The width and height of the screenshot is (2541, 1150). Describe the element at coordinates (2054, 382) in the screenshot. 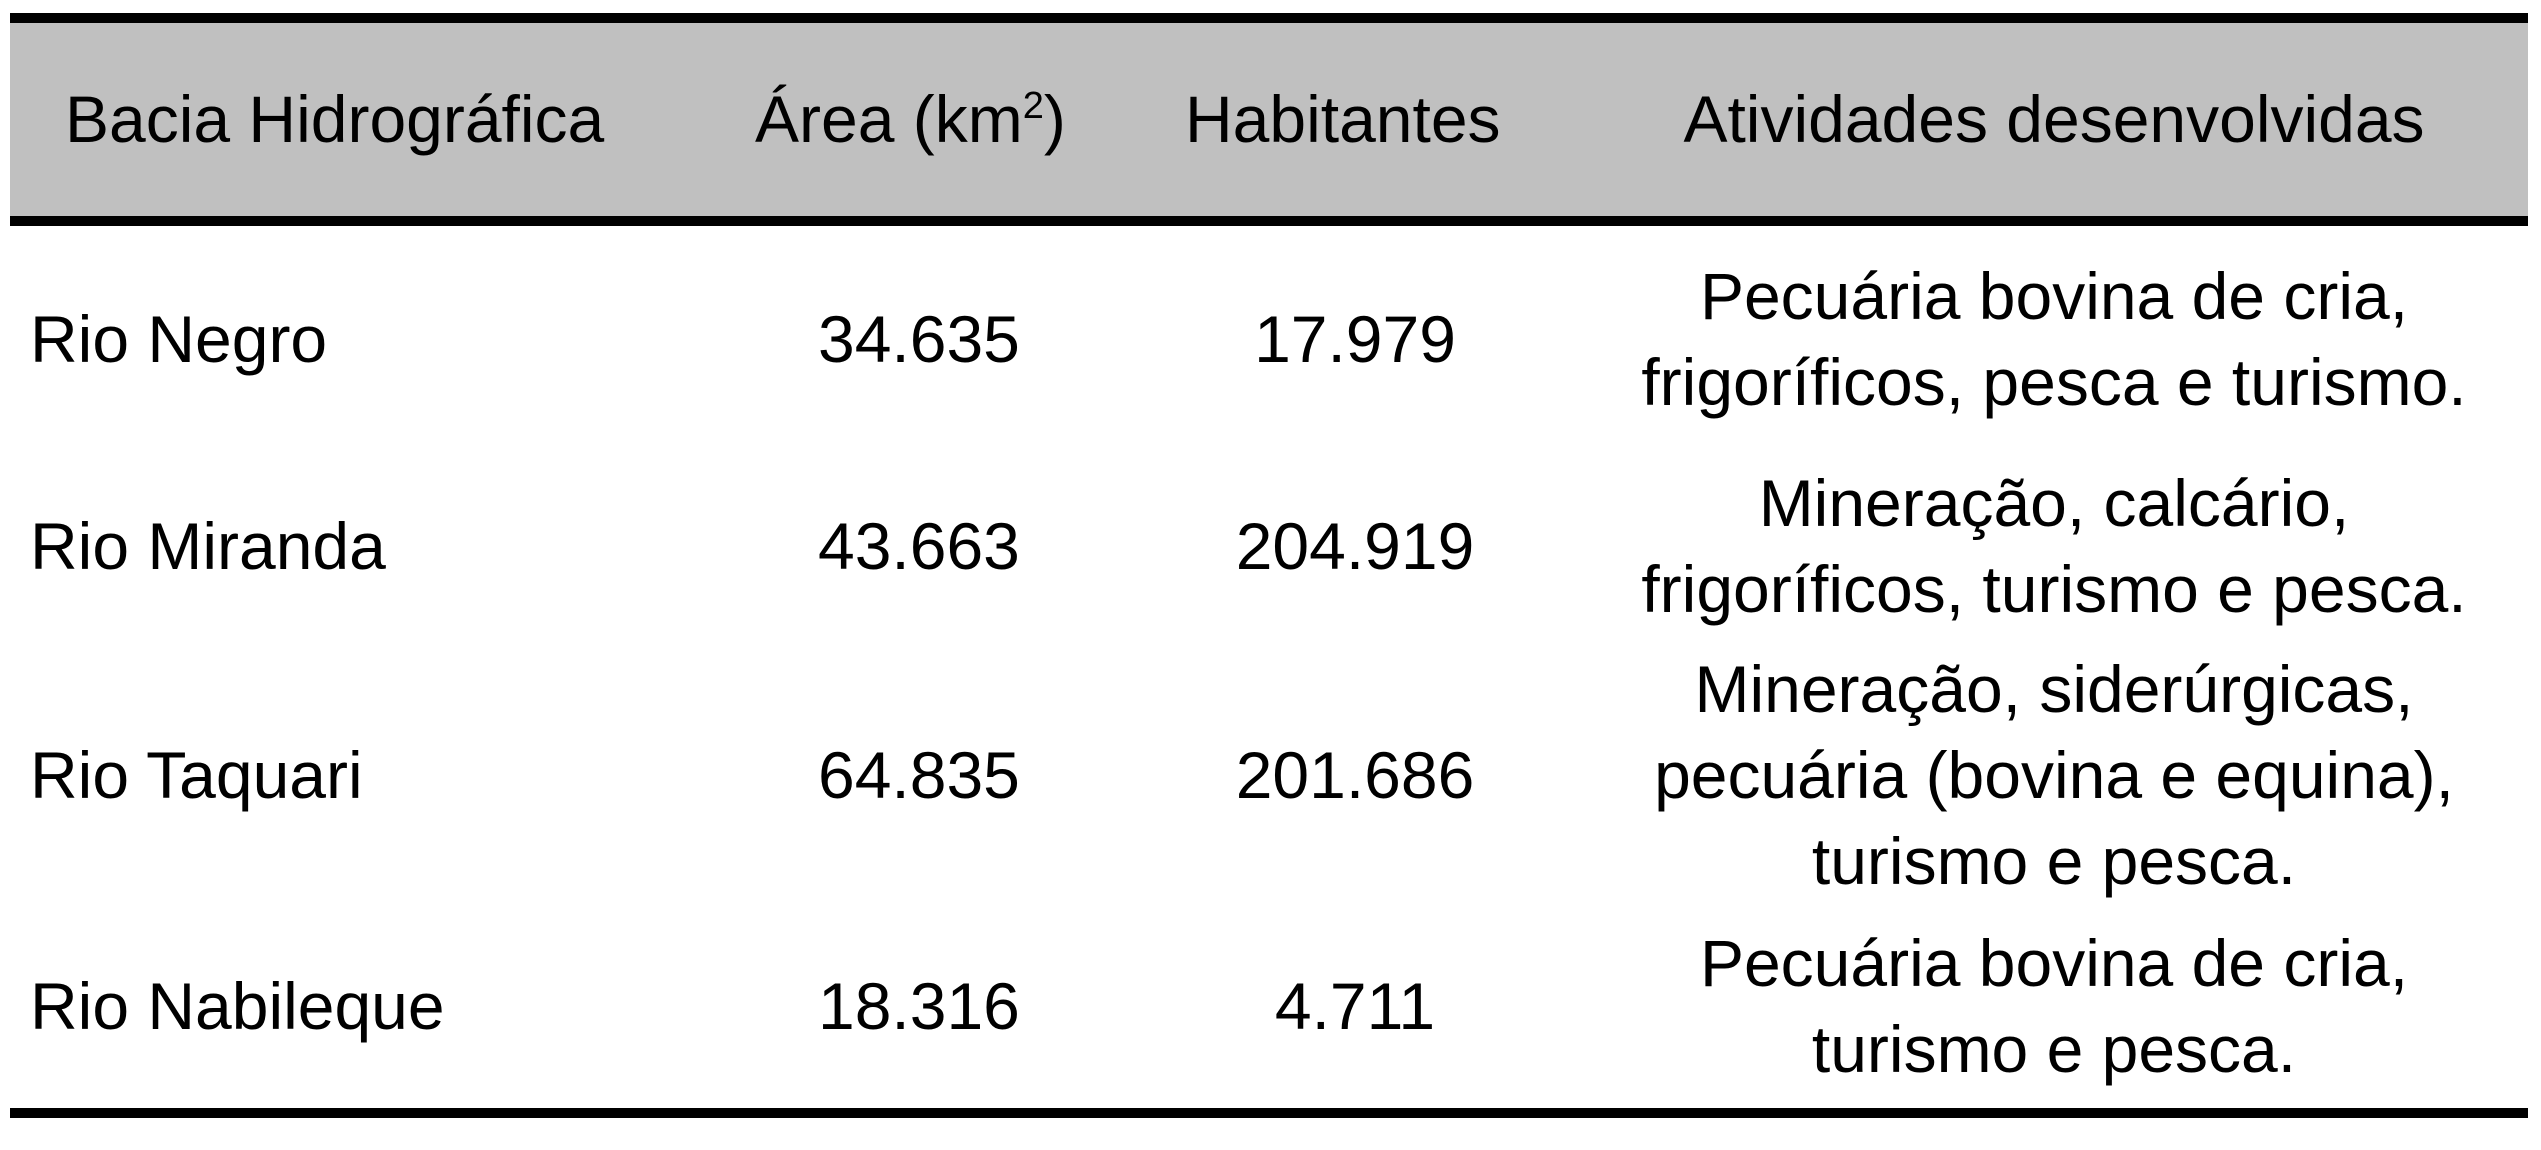

I see `activities-line: frigoríficos, pesca e turismo.` at that location.